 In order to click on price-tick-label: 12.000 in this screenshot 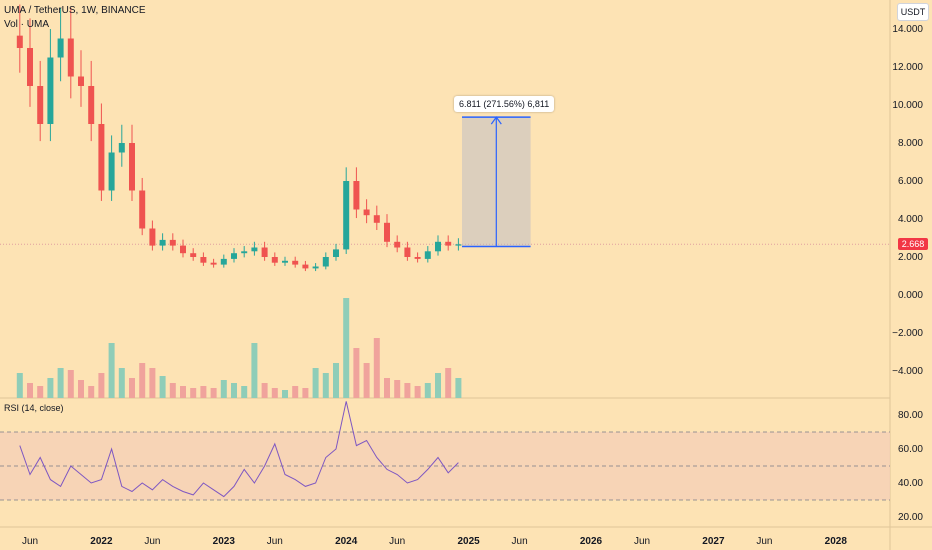, I will do `click(907, 67)`.